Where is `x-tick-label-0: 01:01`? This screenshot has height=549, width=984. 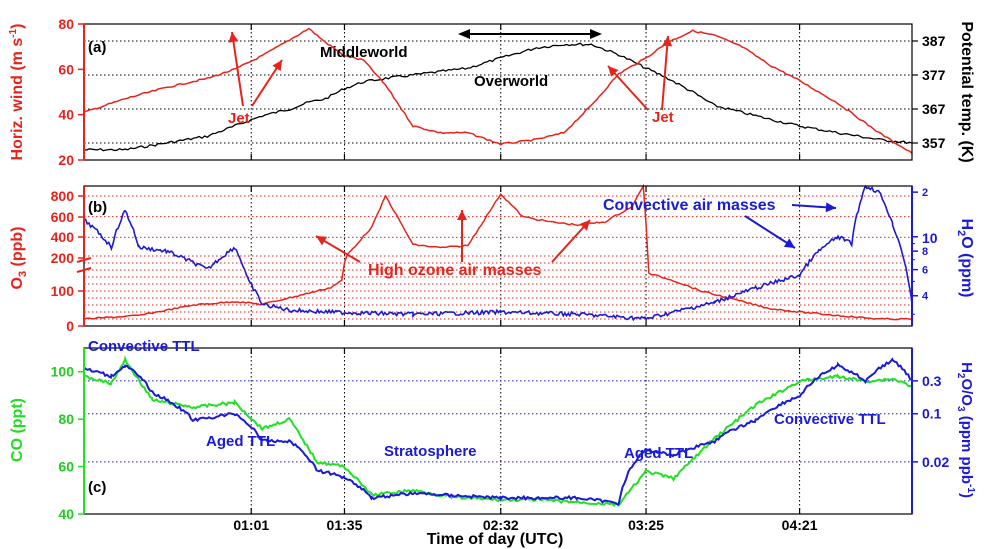
x-tick-label-0: 01:01 is located at coordinates (251, 525).